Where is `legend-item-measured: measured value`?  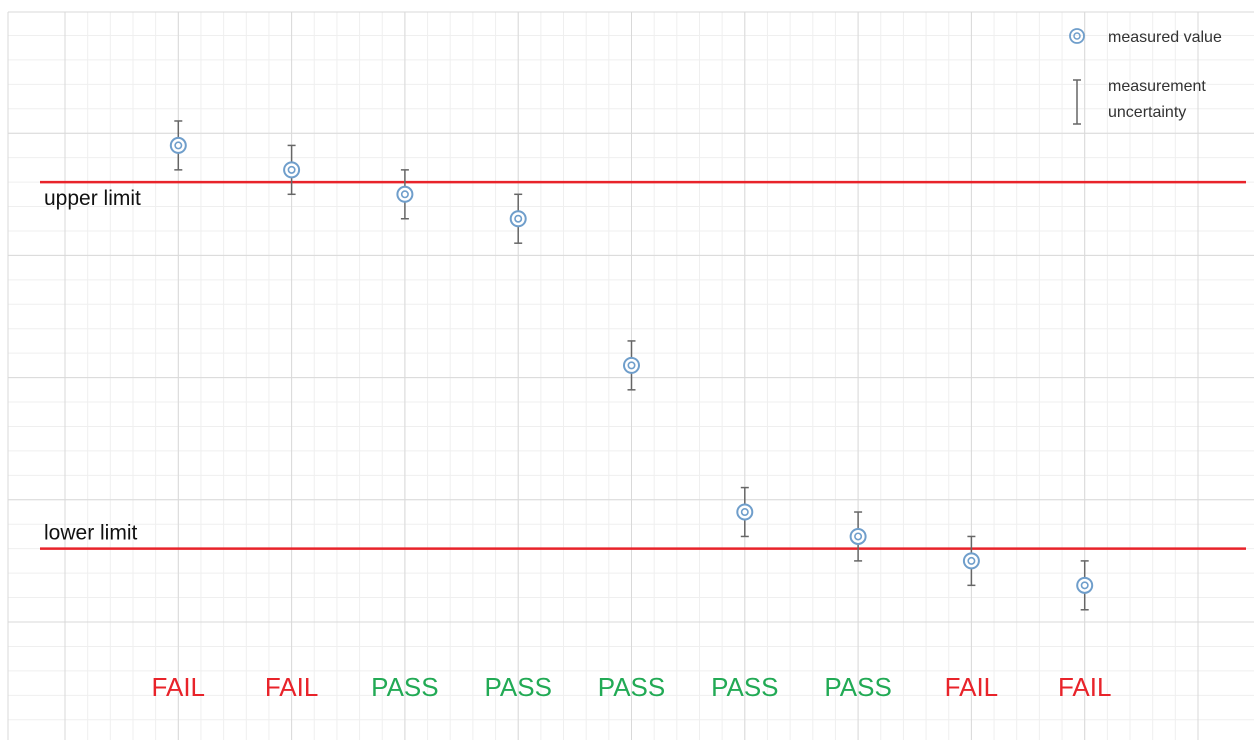 legend-item-measured: measured value is located at coordinates (1145, 37).